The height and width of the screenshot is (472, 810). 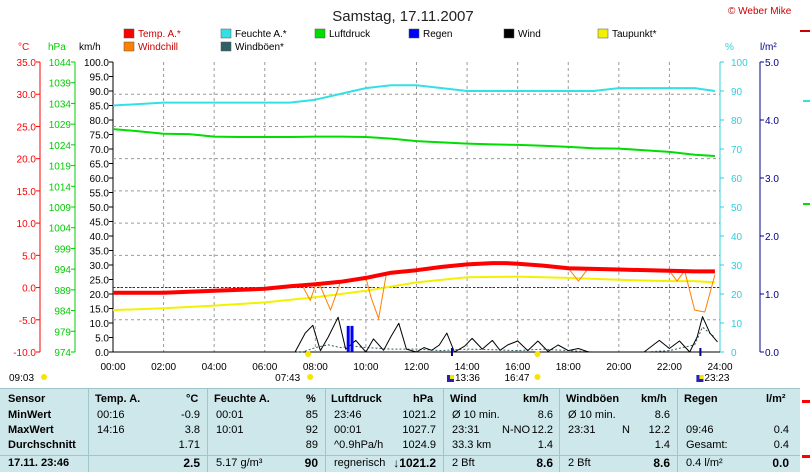 I want to click on tick-rain: 0.0, so click(x=772, y=353).